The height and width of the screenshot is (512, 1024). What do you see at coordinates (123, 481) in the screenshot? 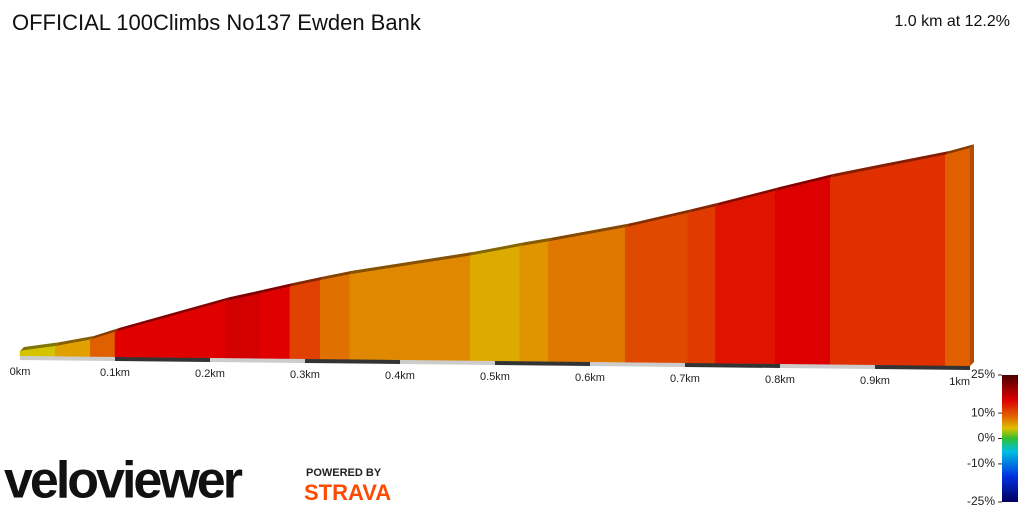
I see `logo: veloviewer` at bounding box center [123, 481].